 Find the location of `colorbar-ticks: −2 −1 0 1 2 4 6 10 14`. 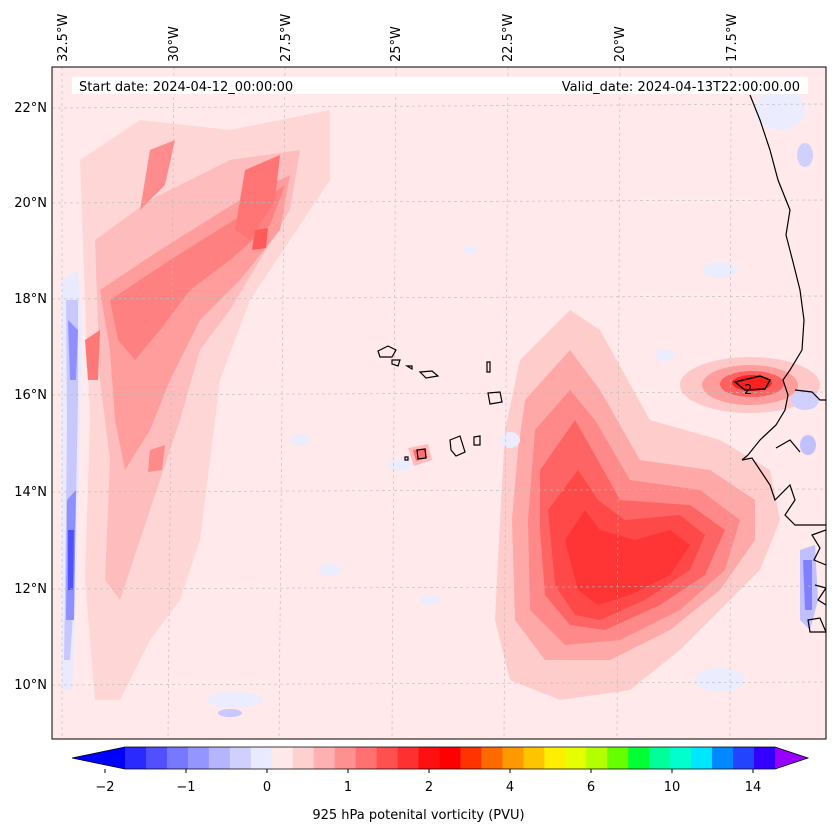

colorbar-ticks: −2 −1 0 1 2 4 6 10 14 is located at coordinates (428, 787).